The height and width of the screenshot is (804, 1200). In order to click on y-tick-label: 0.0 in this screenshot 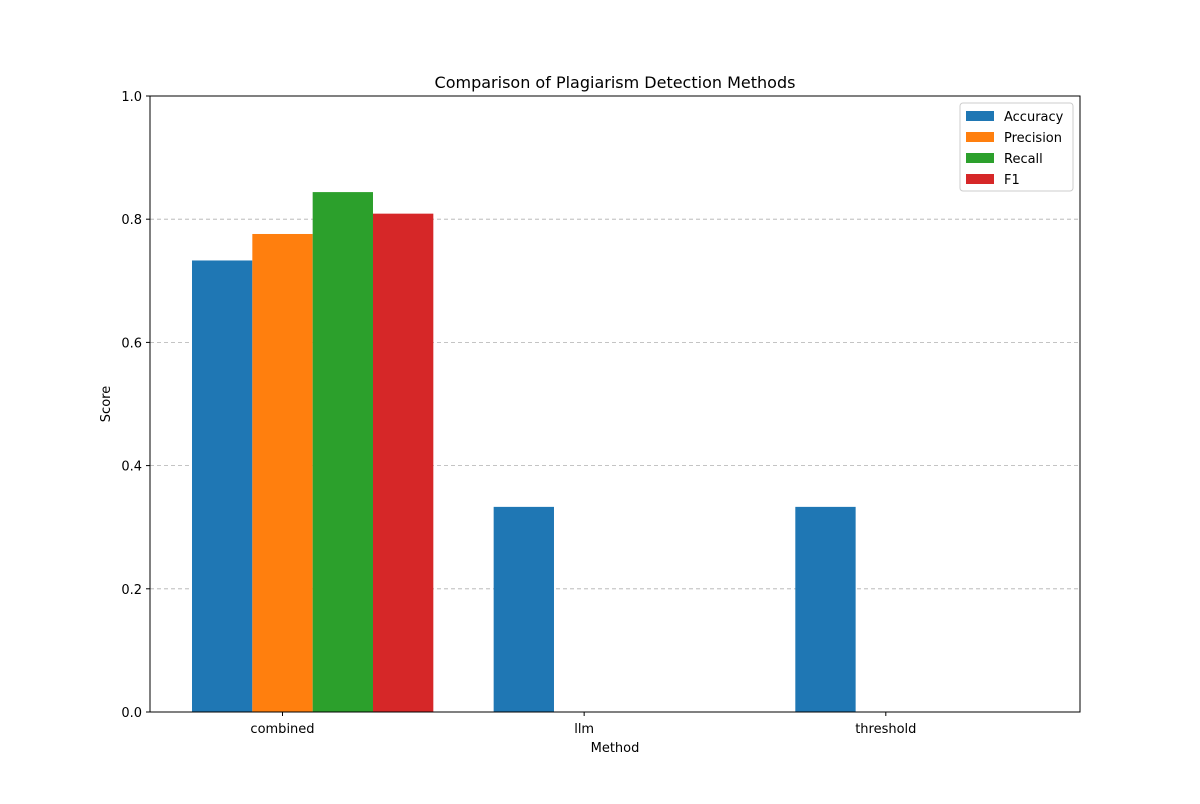, I will do `click(131, 713)`.